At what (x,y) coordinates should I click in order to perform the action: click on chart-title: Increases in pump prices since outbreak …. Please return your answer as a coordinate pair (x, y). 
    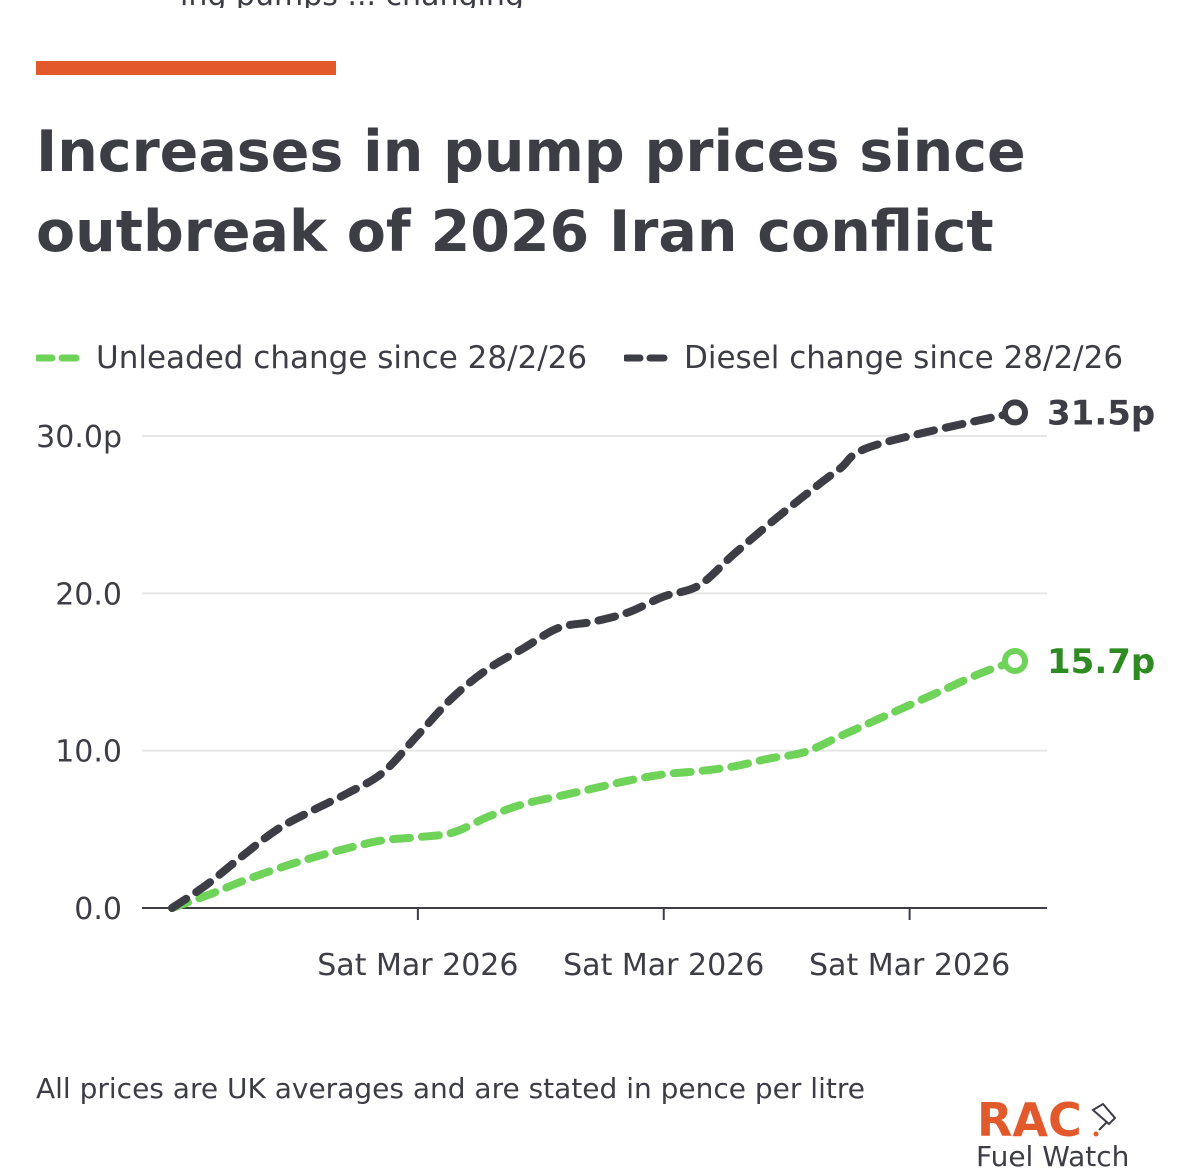
    Looking at the image, I should click on (586, 192).